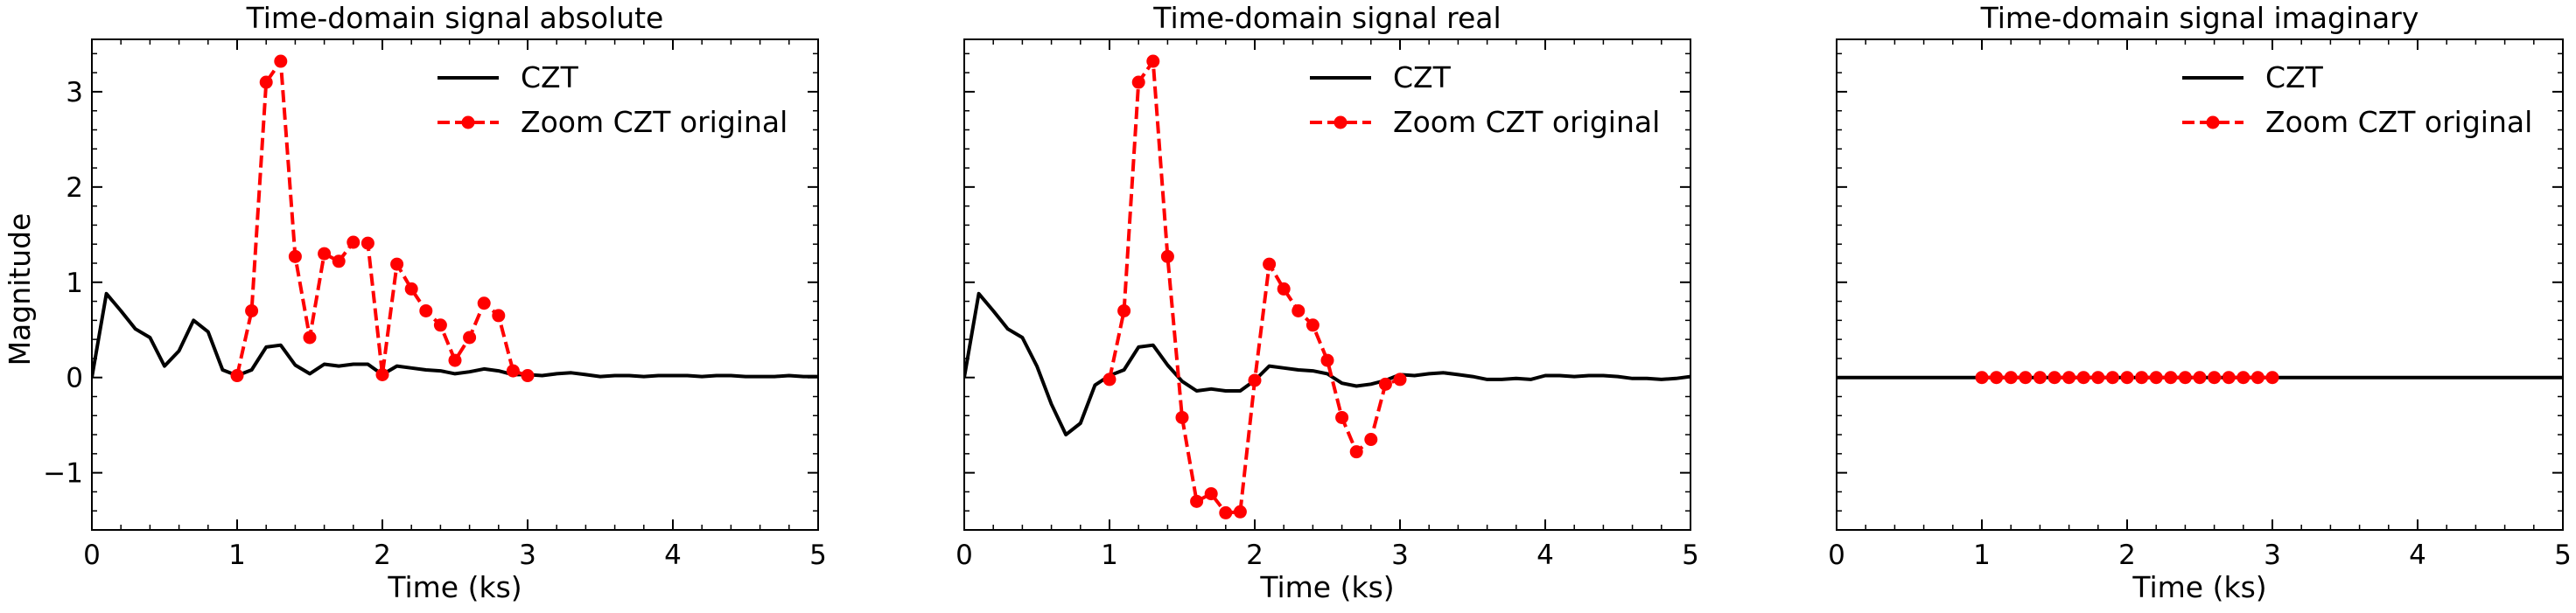 The width and height of the screenshot is (2576, 613). I want to click on y-axis-label: Magnitude, so click(20, 289).